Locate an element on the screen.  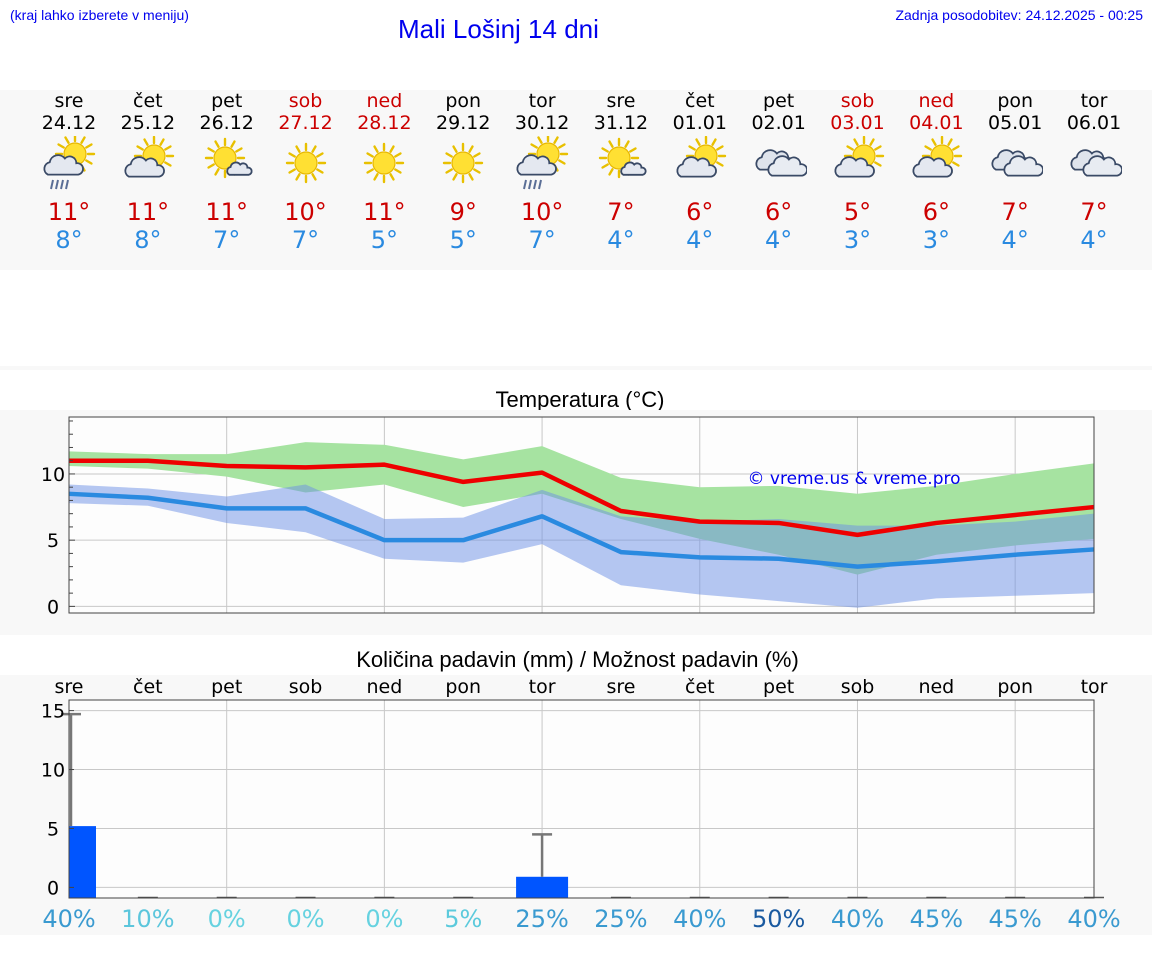
precipitation-ytick-label: 10 is located at coordinates (53, 771).